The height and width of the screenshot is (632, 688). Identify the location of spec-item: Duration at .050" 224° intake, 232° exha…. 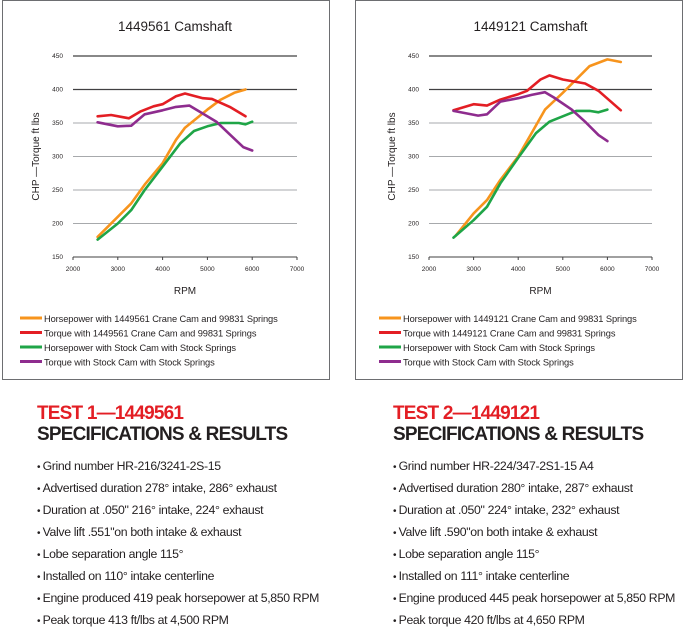
(540, 511).